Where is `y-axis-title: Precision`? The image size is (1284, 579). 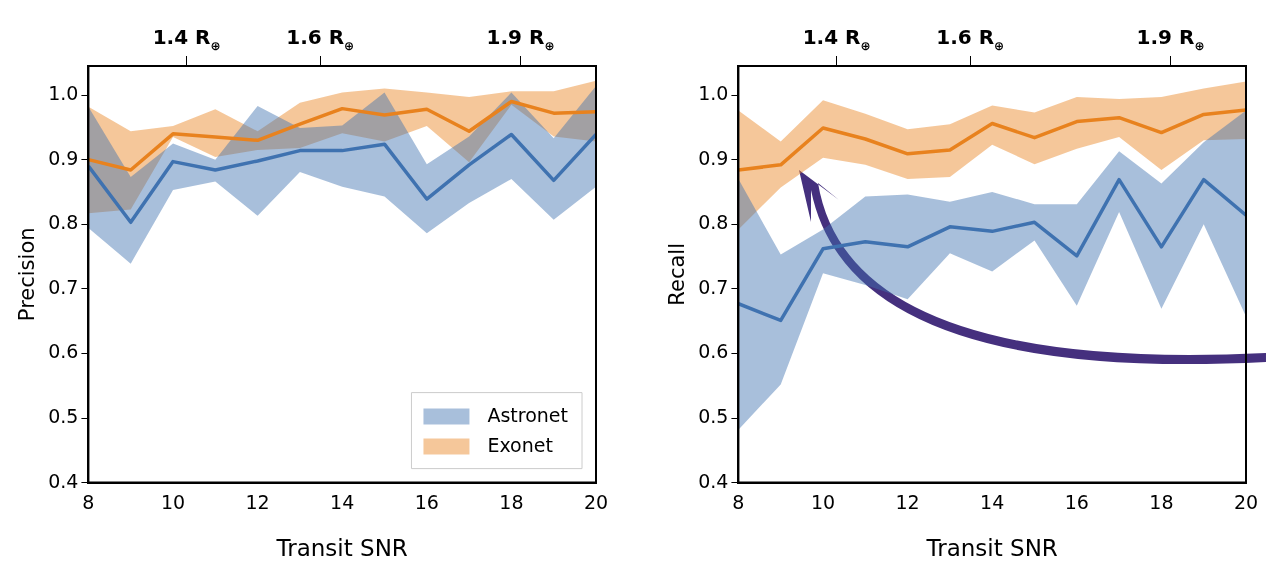
y-axis-title: Precision is located at coordinates (27, 274).